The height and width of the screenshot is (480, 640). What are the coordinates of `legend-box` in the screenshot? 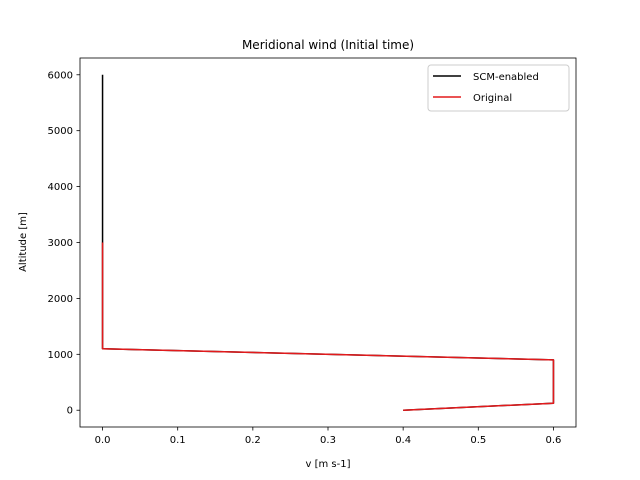 It's located at (498, 88).